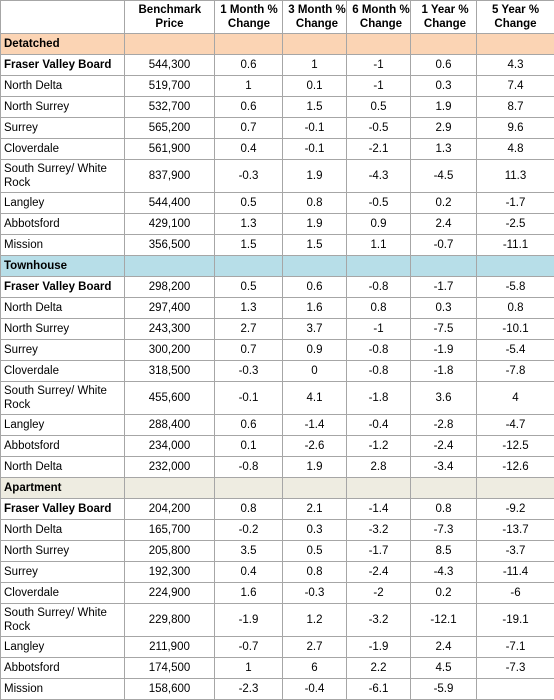  Describe the element at coordinates (62, 107) in the screenshot. I see `region-name: North Surrey` at that location.